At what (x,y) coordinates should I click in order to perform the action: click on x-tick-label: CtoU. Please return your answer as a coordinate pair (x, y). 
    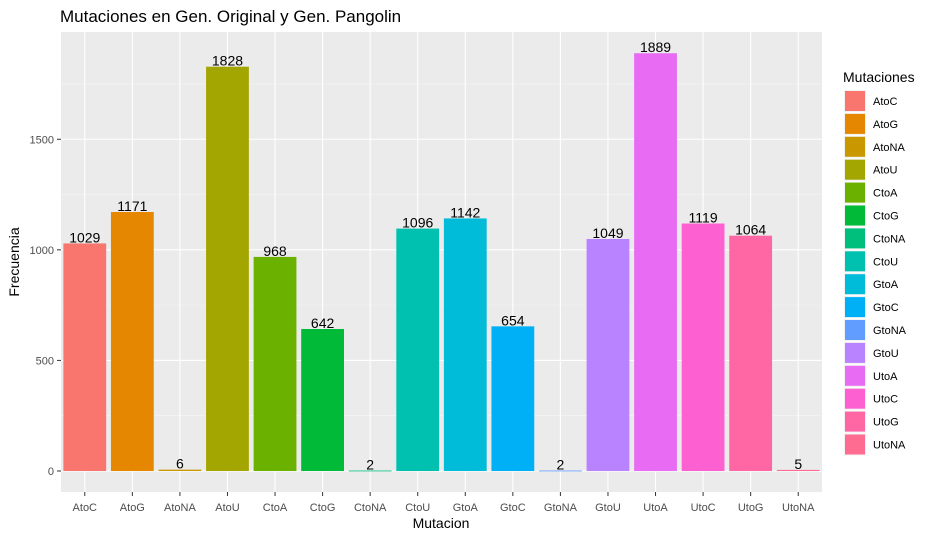
    Looking at the image, I should click on (417, 508).